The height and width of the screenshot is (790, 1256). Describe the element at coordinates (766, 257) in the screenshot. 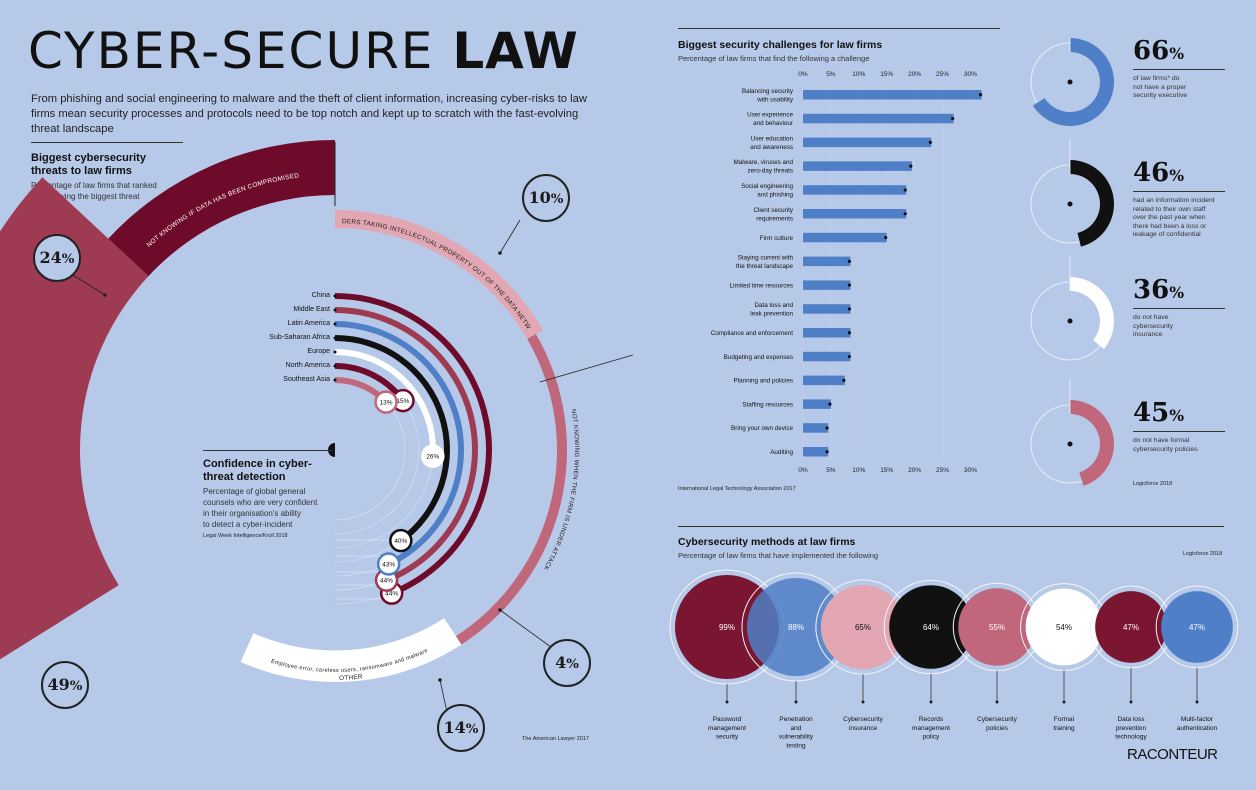

I see `ch-label-7-0: Staying current with` at that location.